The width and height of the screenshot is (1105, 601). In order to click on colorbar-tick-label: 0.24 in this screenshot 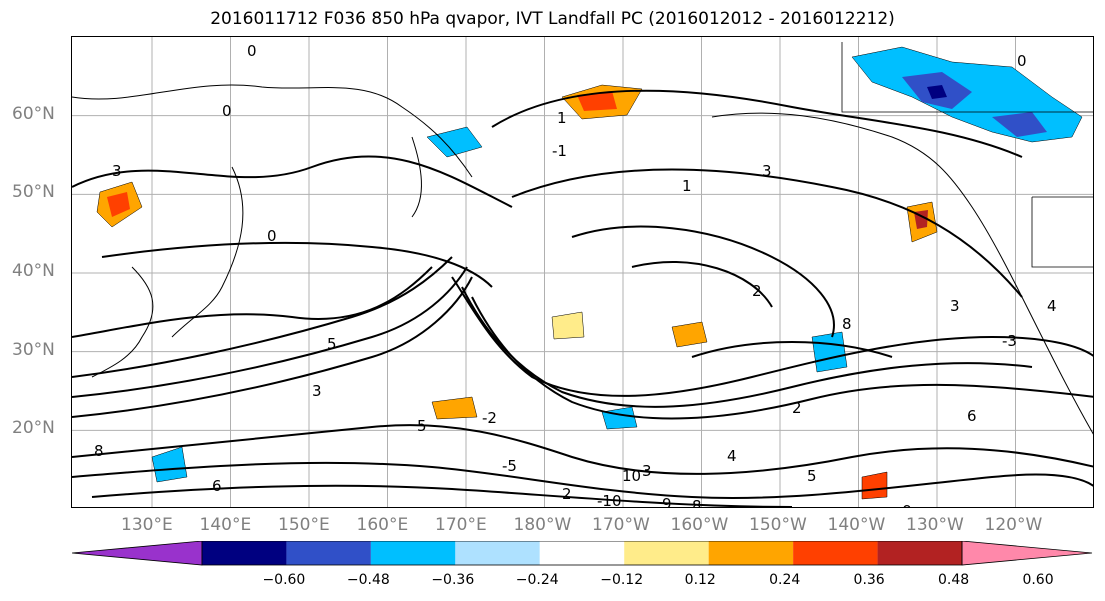, I will do `click(785, 580)`.